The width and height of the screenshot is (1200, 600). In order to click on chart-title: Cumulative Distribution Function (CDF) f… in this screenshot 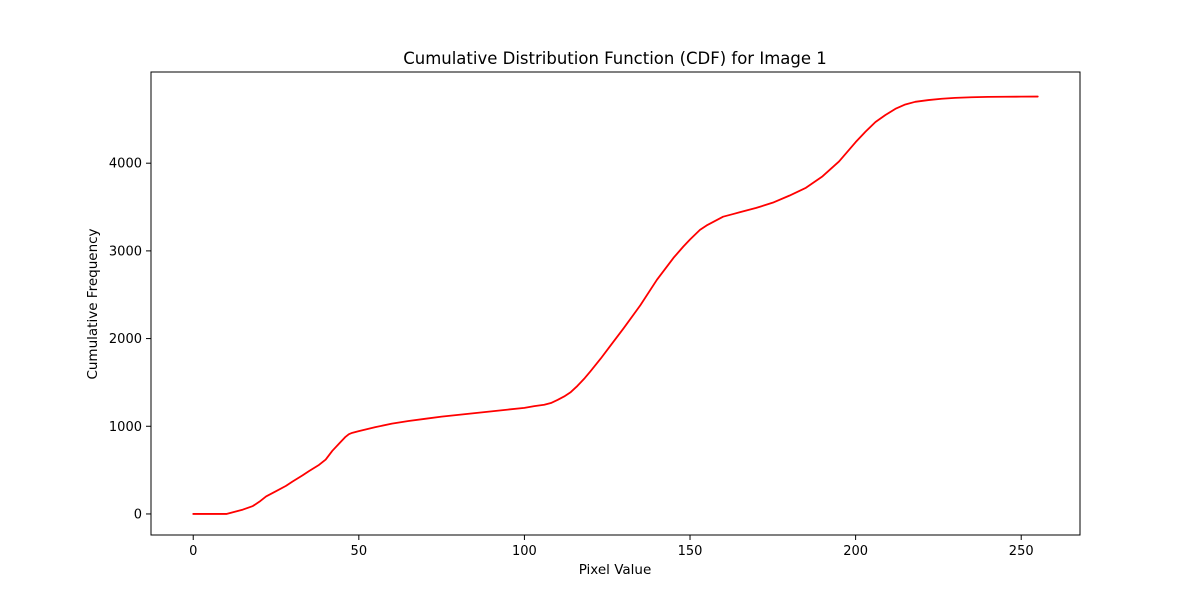, I will do `click(615, 58)`.